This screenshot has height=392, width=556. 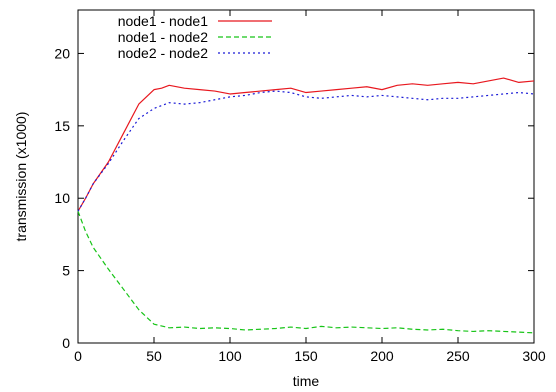 What do you see at coordinates (382, 356) in the screenshot?
I see `x-tick-label: 200` at bounding box center [382, 356].